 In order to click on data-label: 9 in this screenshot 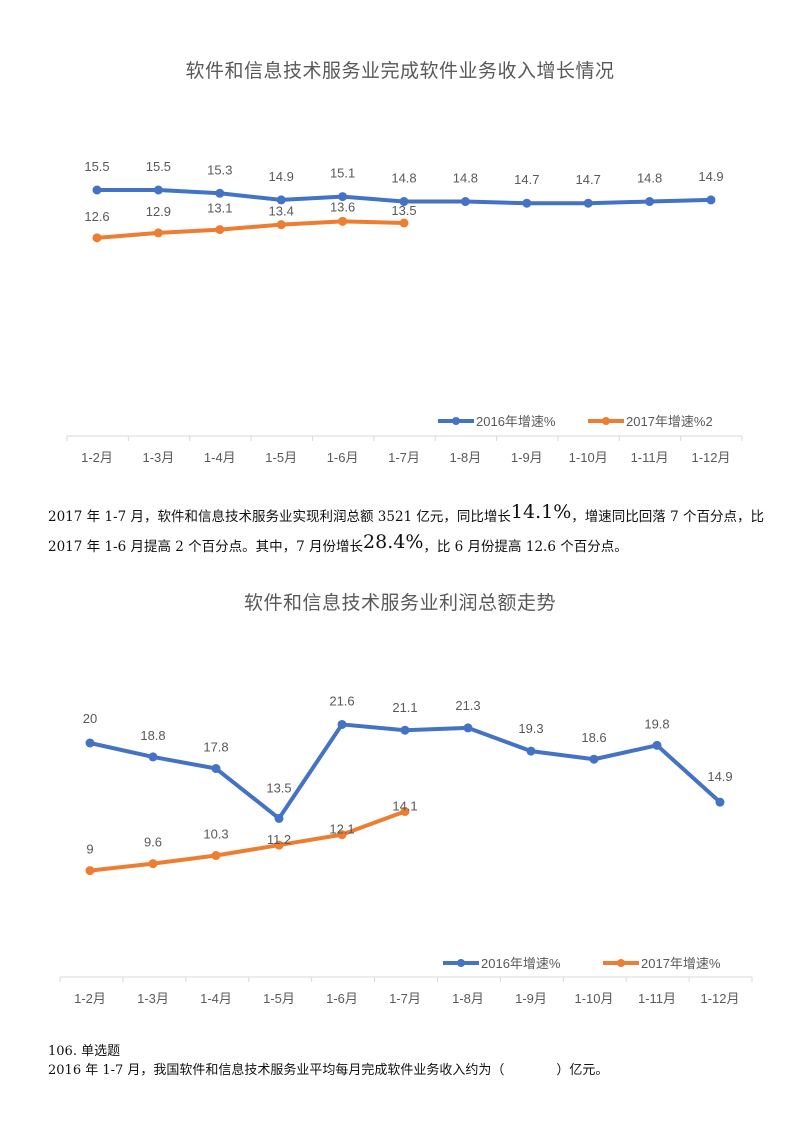, I will do `click(89, 849)`.